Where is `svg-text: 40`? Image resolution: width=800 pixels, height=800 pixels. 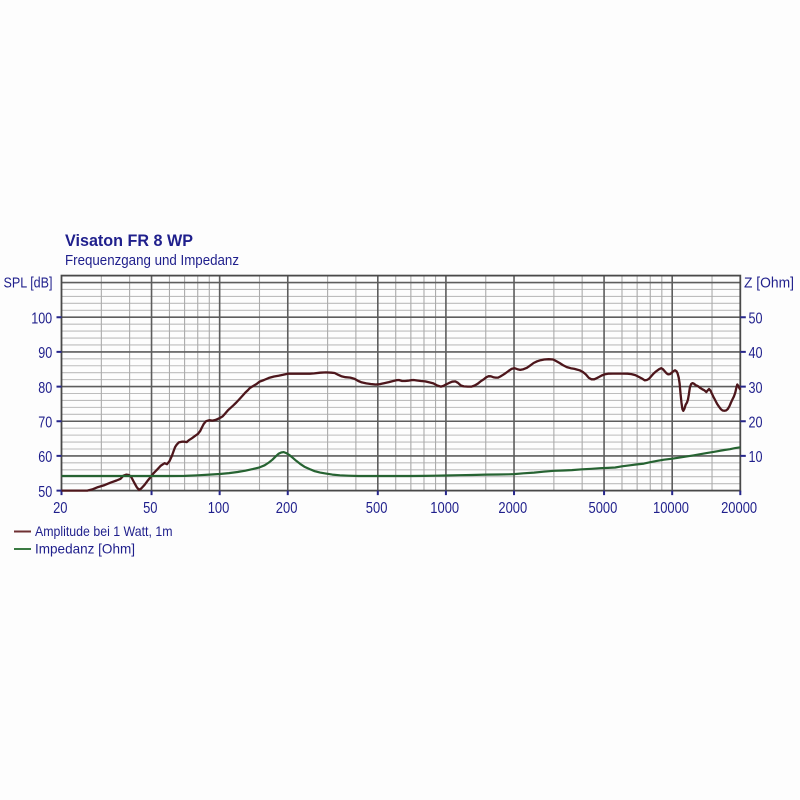 svg-text: 40 is located at coordinates (756, 353).